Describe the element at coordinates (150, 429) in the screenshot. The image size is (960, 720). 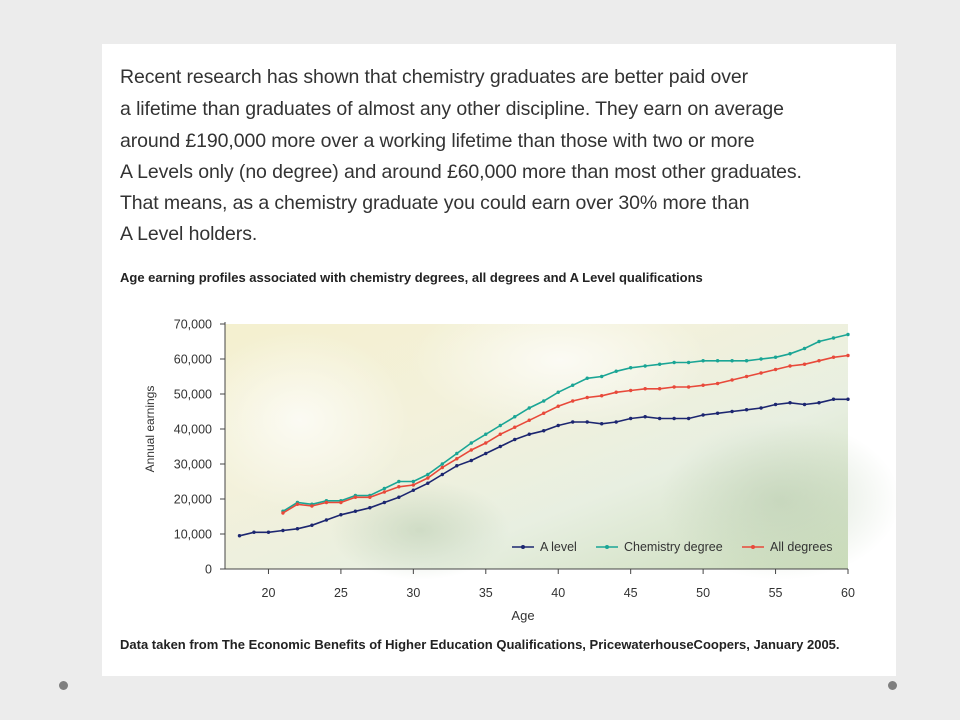
I see `y-axis-label: Annual earnings` at that location.